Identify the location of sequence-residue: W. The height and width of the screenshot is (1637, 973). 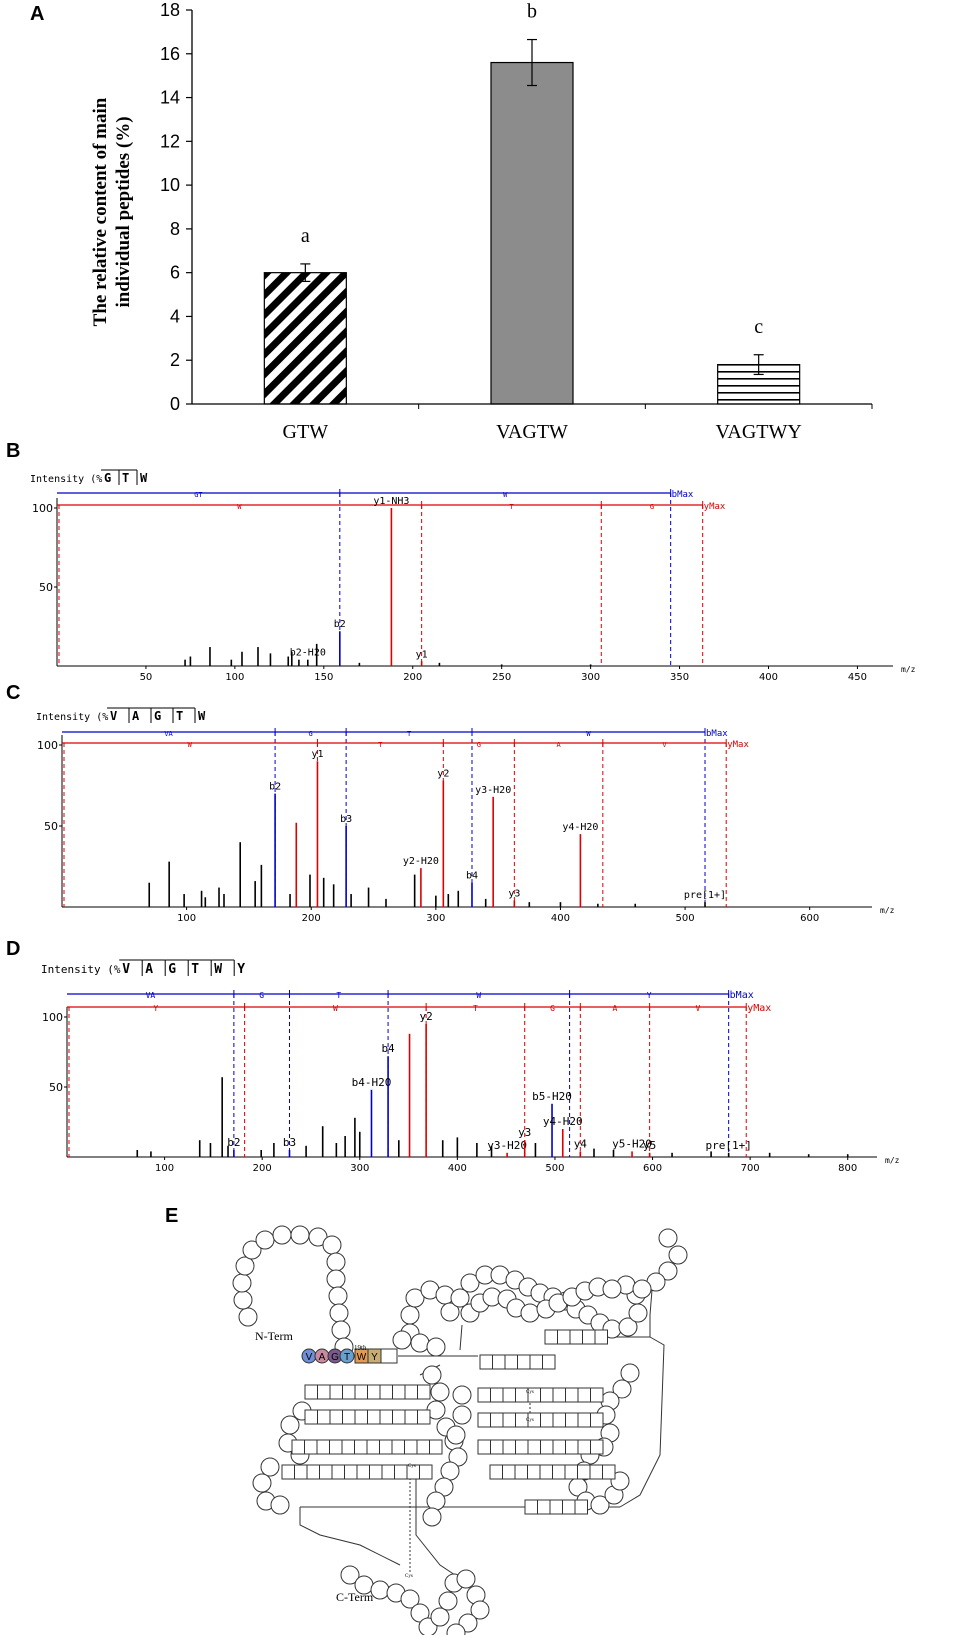
(218, 969).